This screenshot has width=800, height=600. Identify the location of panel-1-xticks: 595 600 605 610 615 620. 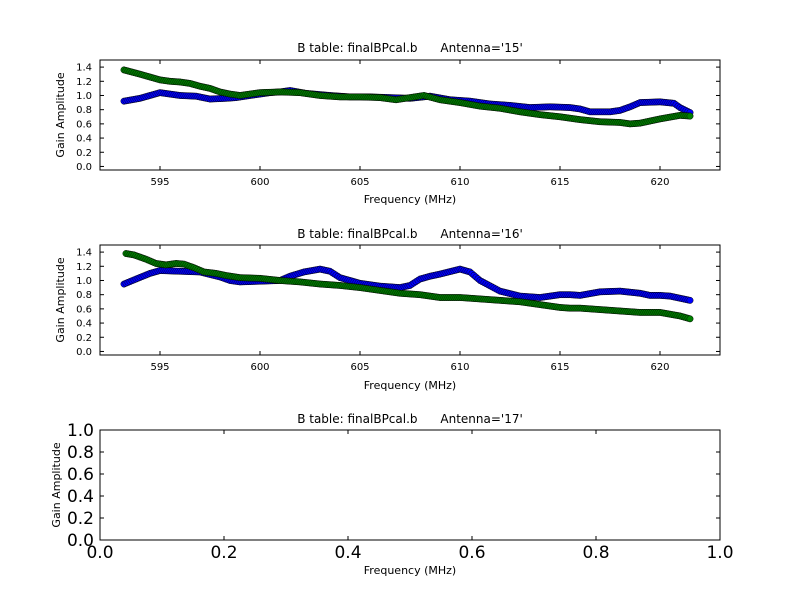
(410, 124).